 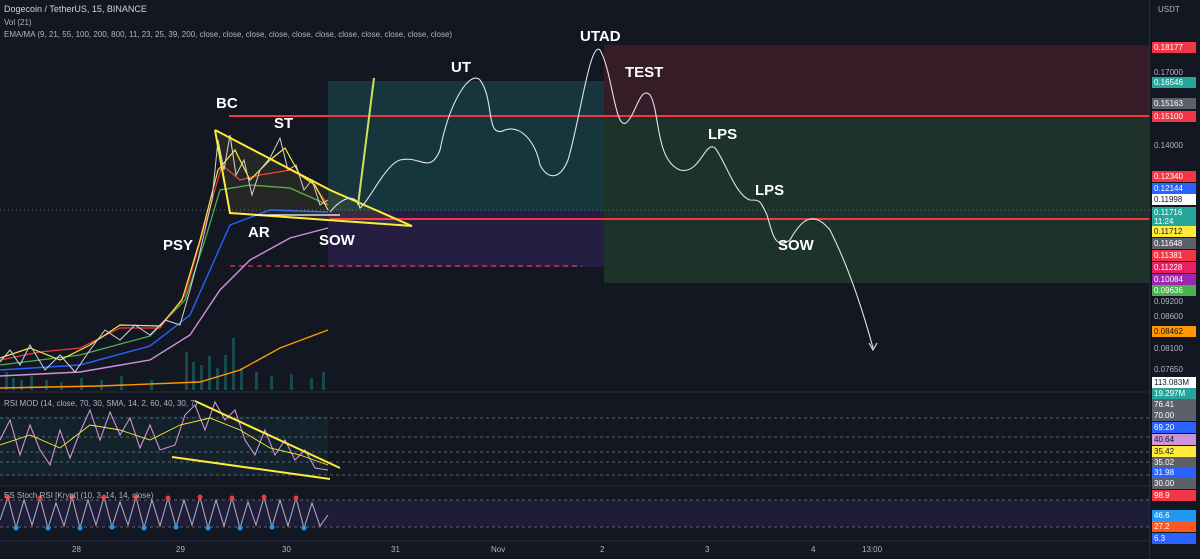 What do you see at coordinates (1174, 116) in the screenshot?
I see `price-axis-label: 0.15100` at bounding box center [1174, 116].